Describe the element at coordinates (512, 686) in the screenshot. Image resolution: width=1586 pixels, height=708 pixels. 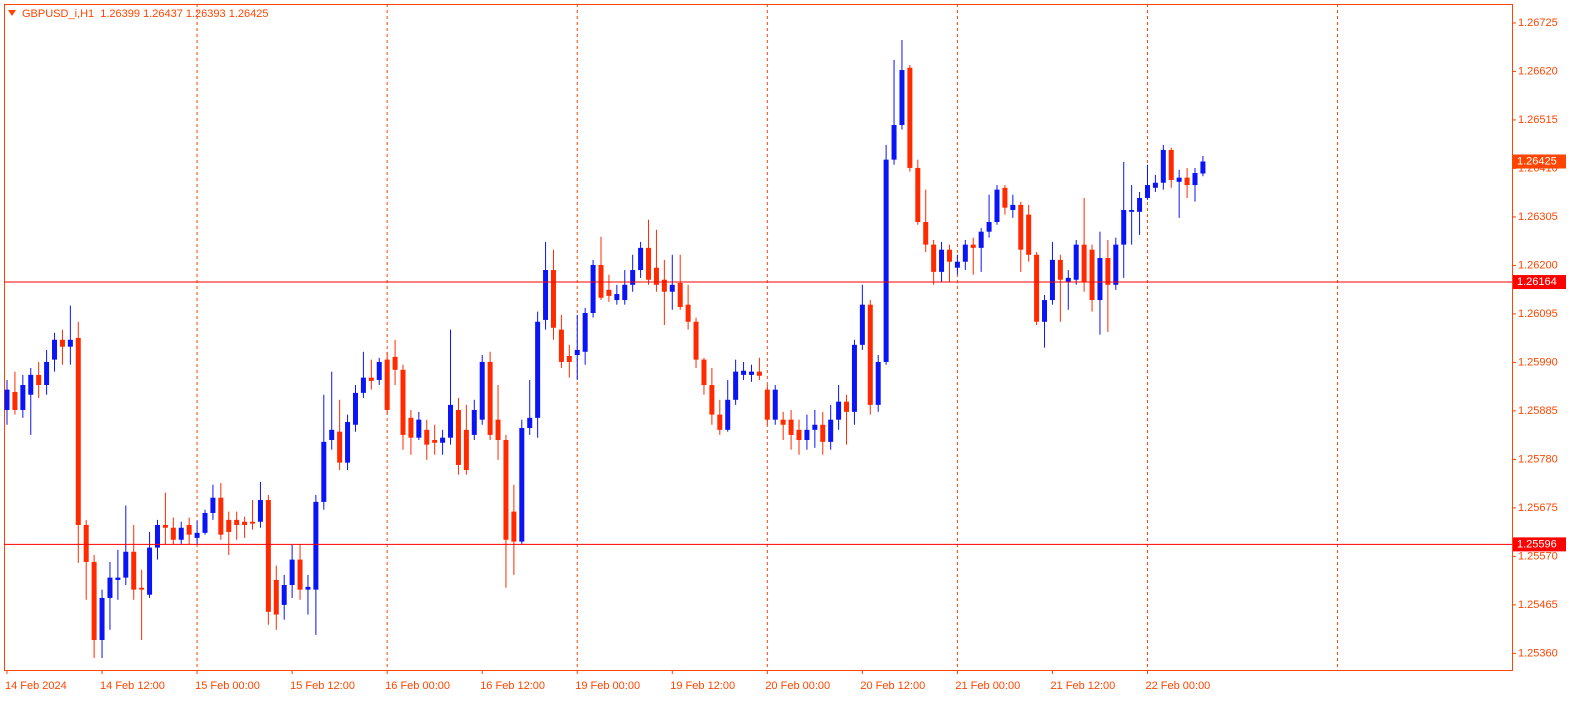
I see `x-tick-label: 16 Feb 12:00` at that location.